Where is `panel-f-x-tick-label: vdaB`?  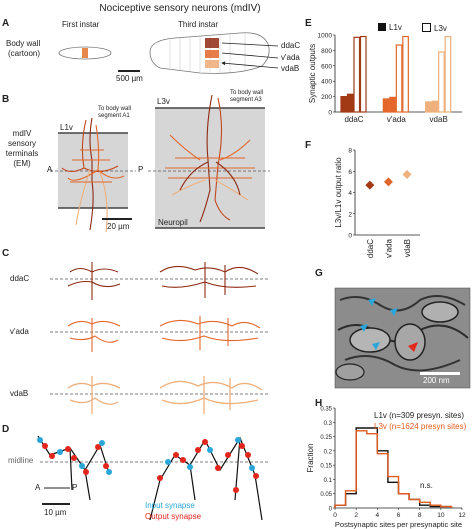 panel-f-x-tick-label: vdaB is located at coordinates (407, 248).